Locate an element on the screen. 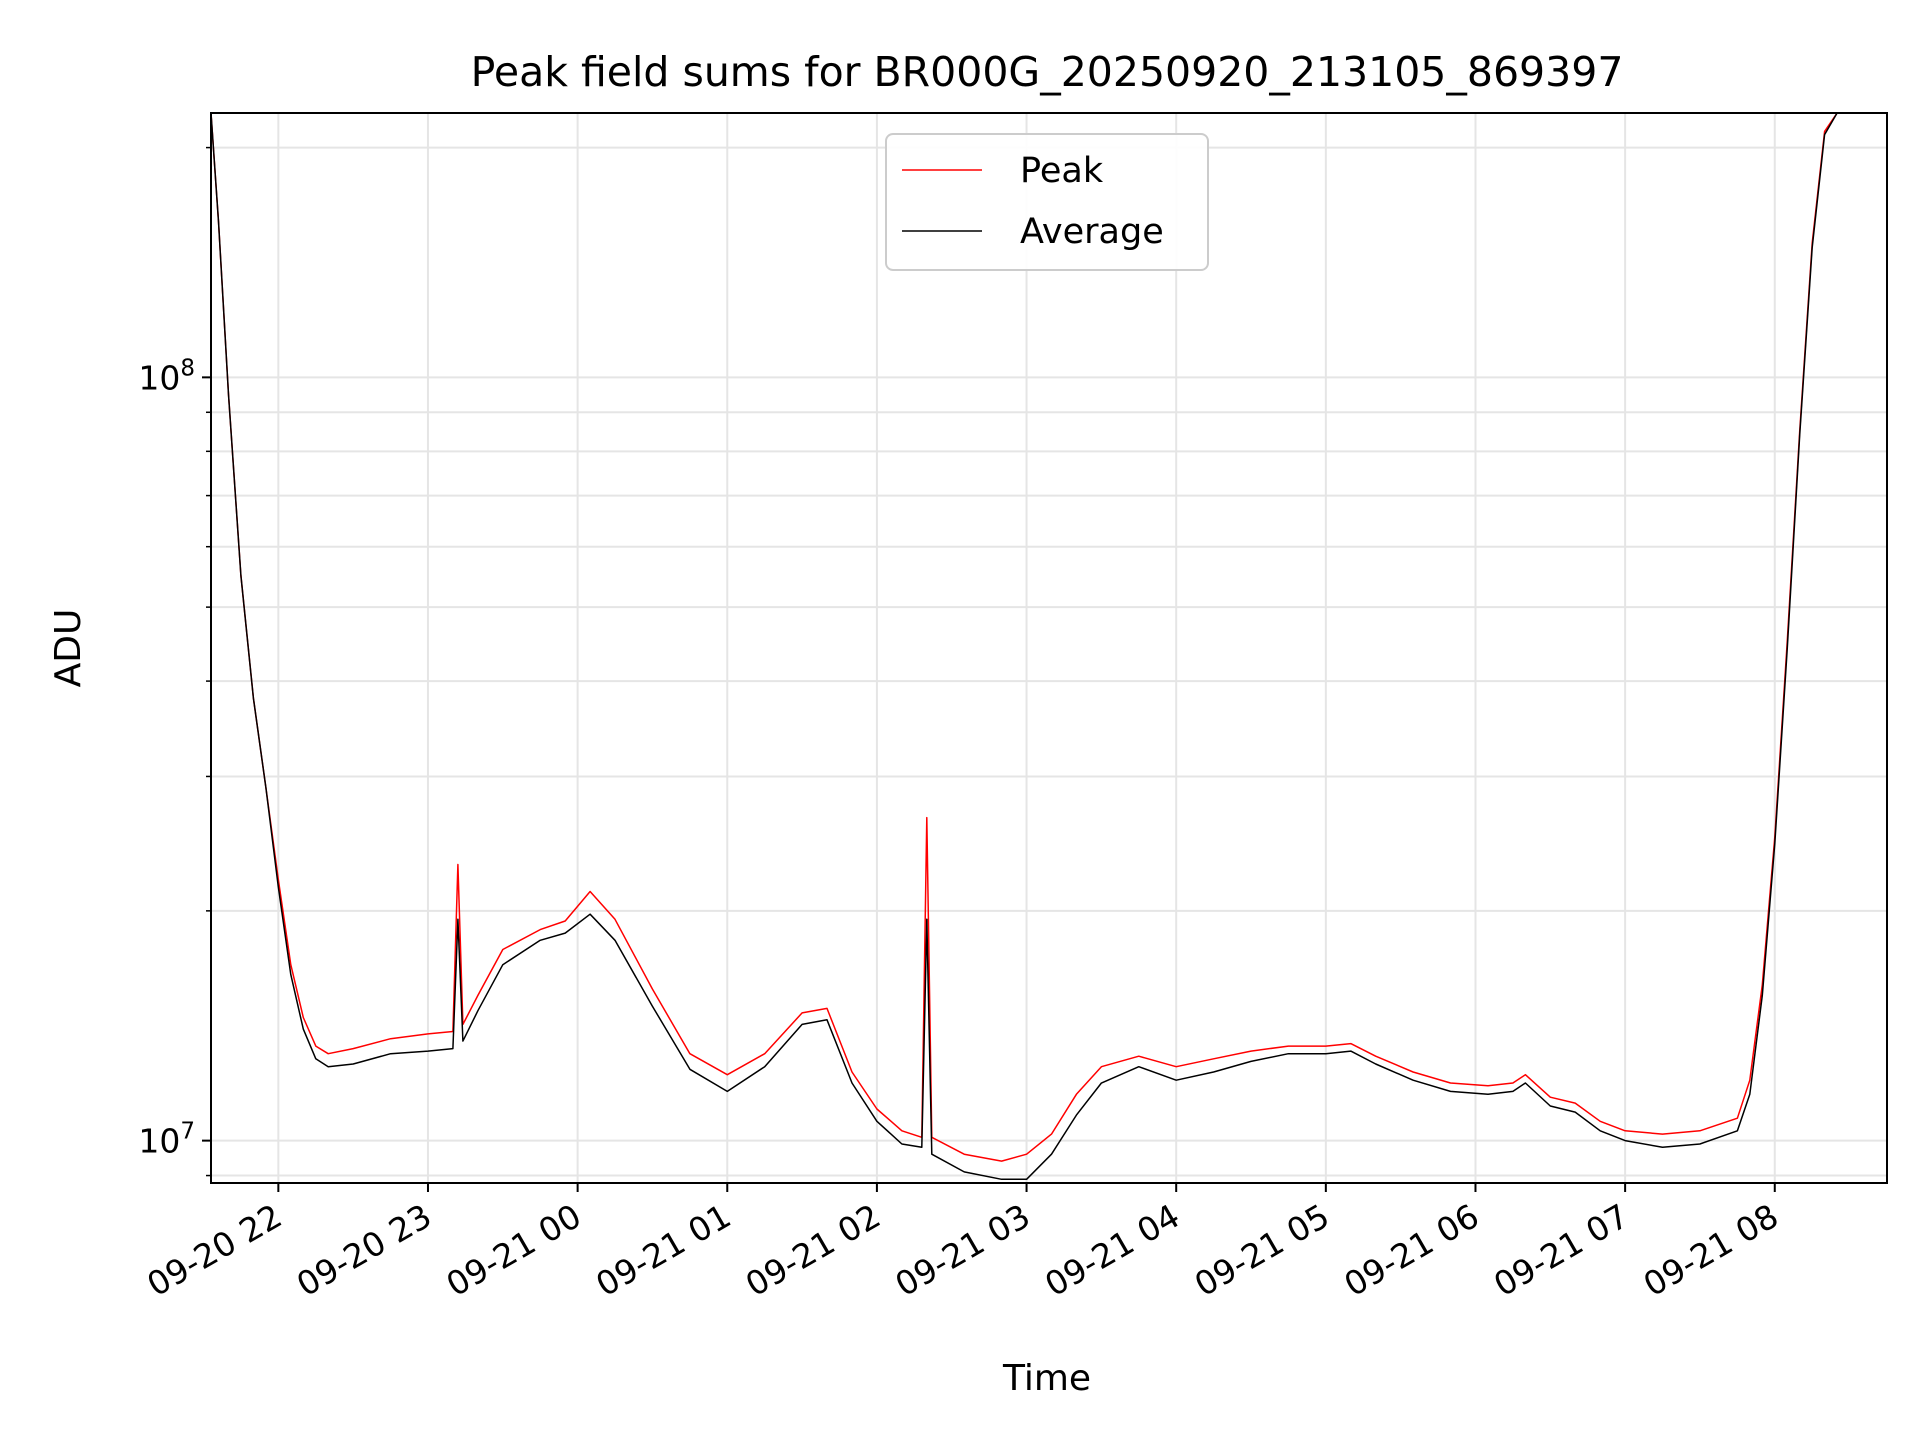 The image size is (1920, 1440). y-tick-label: 108 is located at coordinates (166, 376).